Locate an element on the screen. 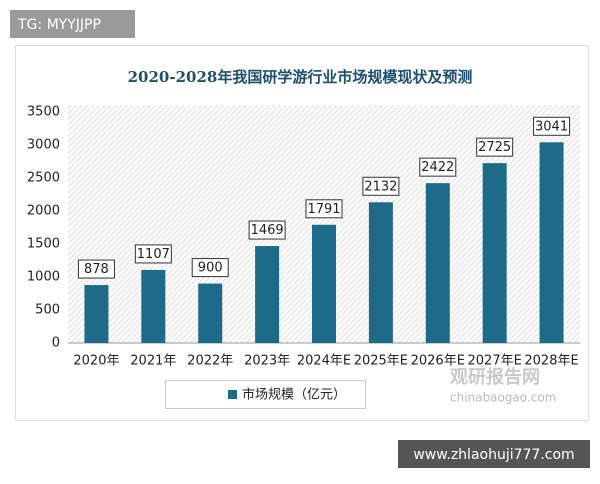 The image size is (600, 484). y-tick-label: 500 is located at coordinates (47, 310).